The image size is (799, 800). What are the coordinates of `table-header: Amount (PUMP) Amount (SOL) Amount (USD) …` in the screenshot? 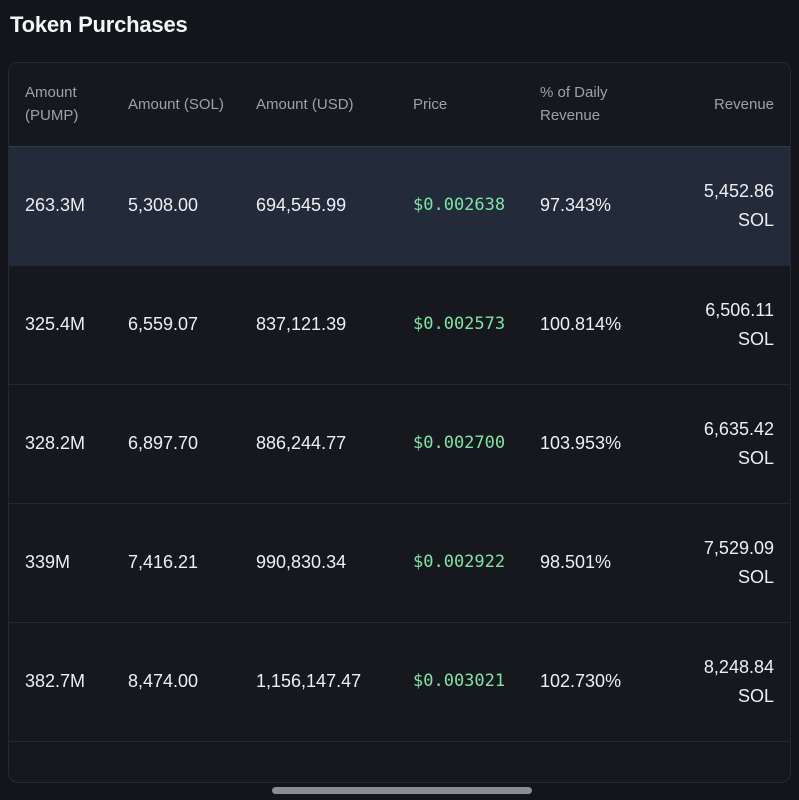 It's located at (399, 104).